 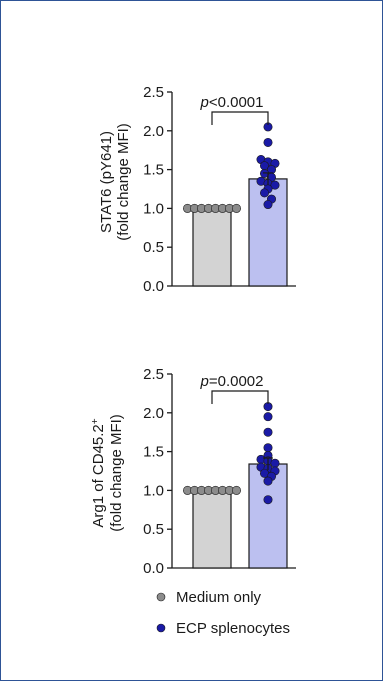 What do you see at coordinates (95, 421) in the screenshot?
I see `y-axis-label-sup: +` at bounding box center [95, 421].